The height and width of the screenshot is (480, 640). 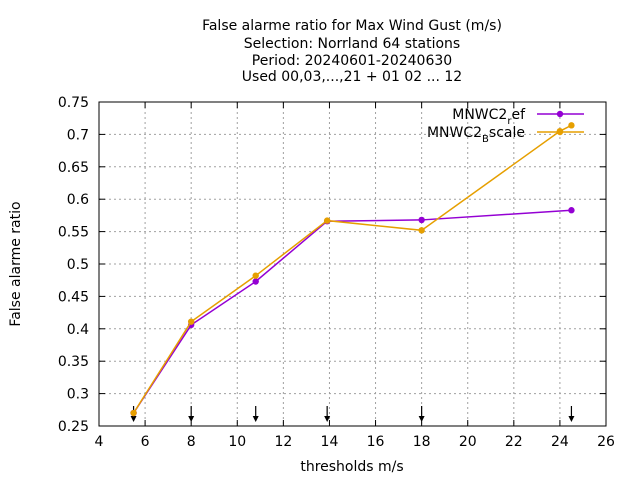 What do you see at coordinates (422, 442) in the screenshot?
I see `x-tick-label: 18` at bounding box center [422, 442].